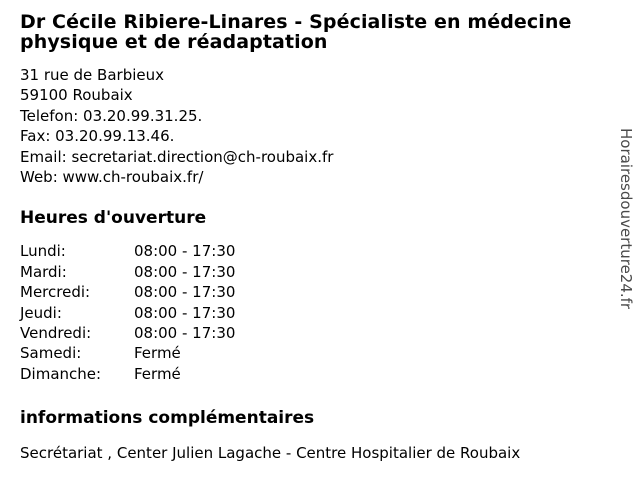 The height and width of the screenshot is (480, 640). I want to click on day-label: Jeudi:, so click(41, 312).